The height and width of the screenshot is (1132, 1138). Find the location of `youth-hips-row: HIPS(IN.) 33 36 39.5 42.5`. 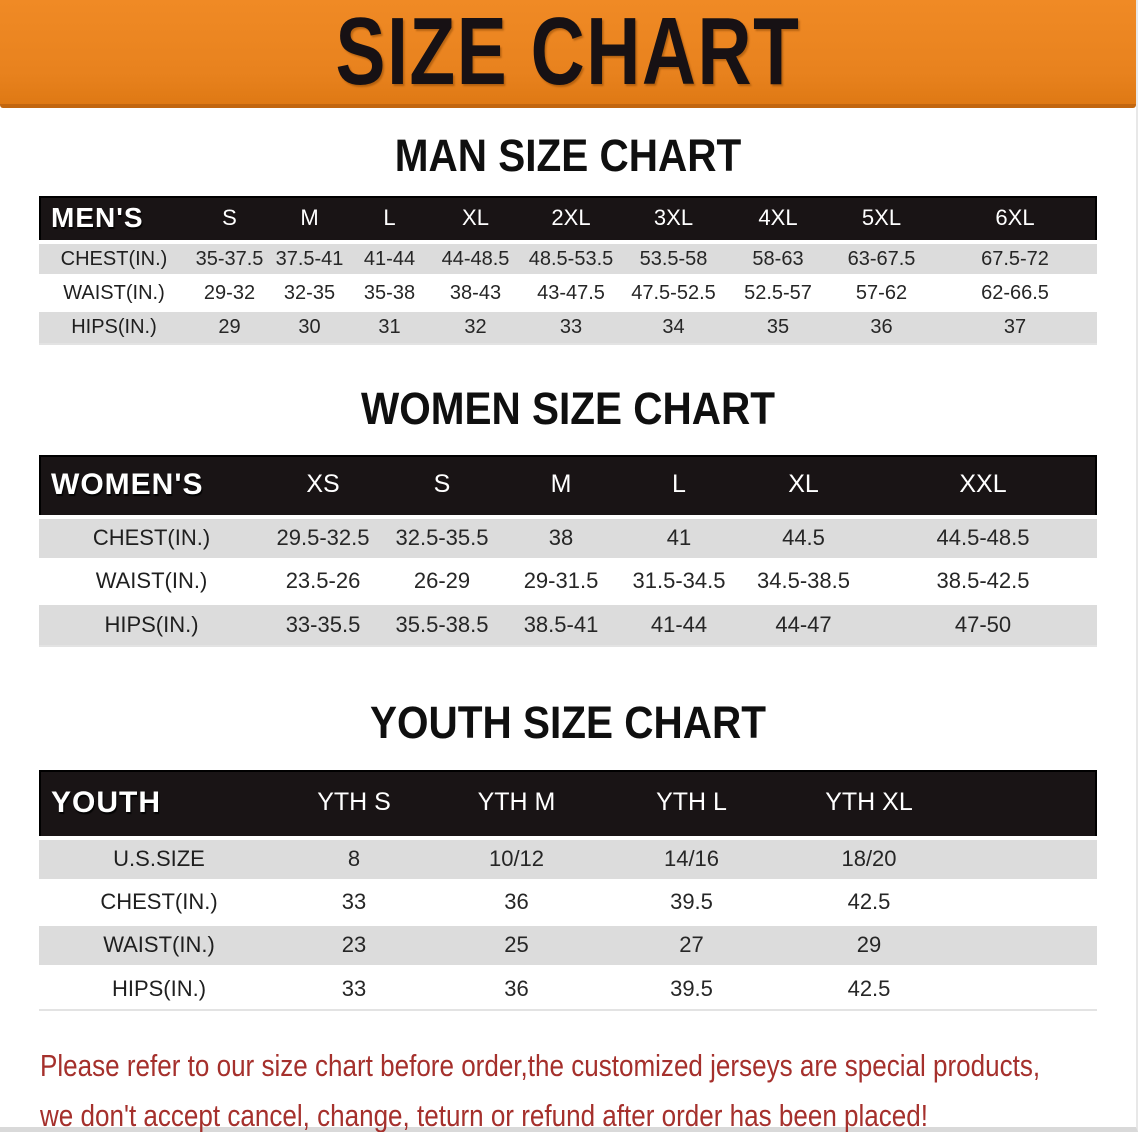

youth-hips-row: HIPS(IN.) 33 36 39.5 42.5 is located at coordinates (568, 988).